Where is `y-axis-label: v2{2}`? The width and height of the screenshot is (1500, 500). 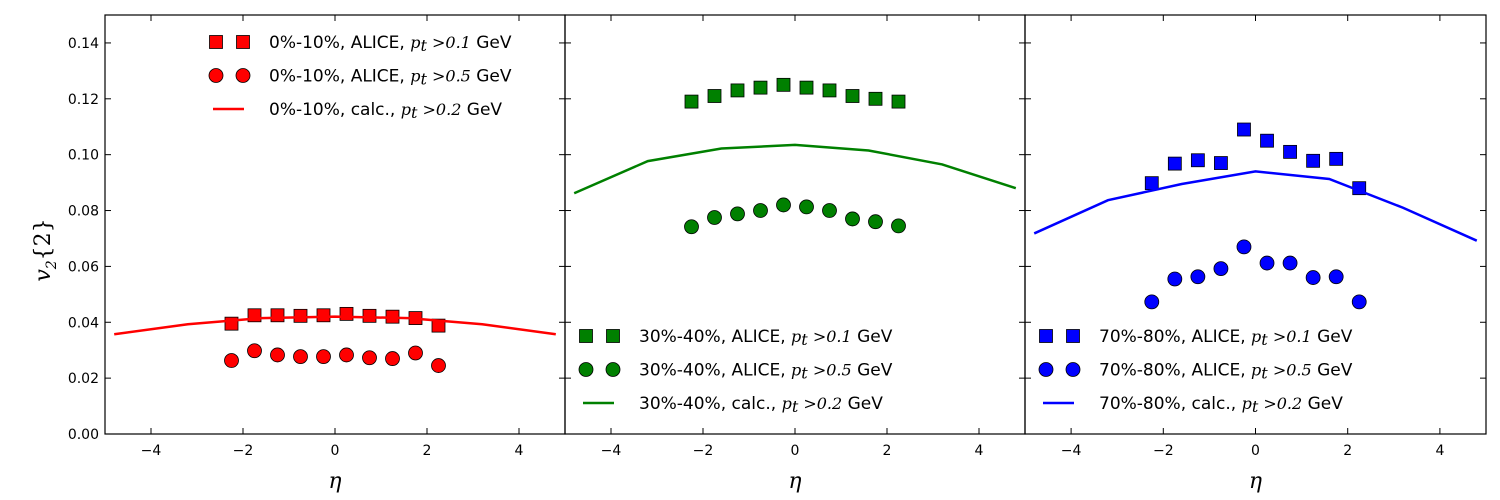
y-axis-label: v2{2} is located at coordinates (45, 249).